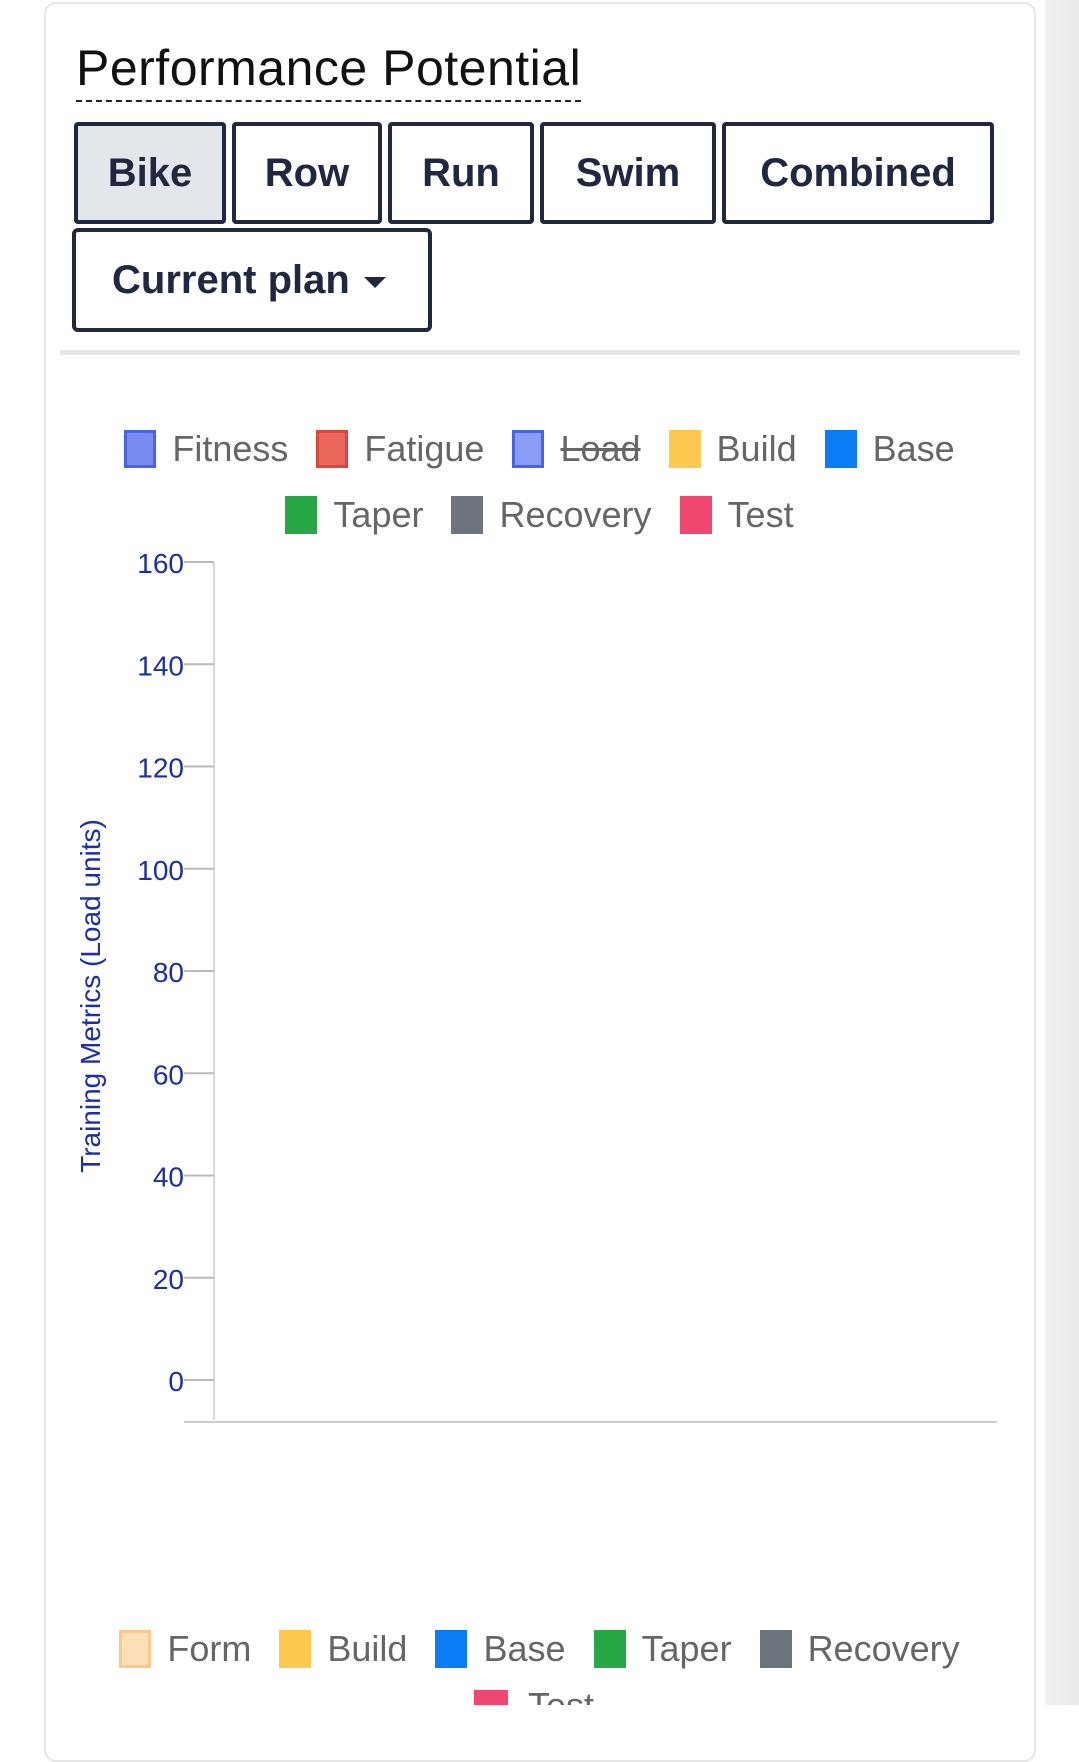 The image size is (1079, 1762). I want to click on legend-item-test: Test, so click(736, 515).